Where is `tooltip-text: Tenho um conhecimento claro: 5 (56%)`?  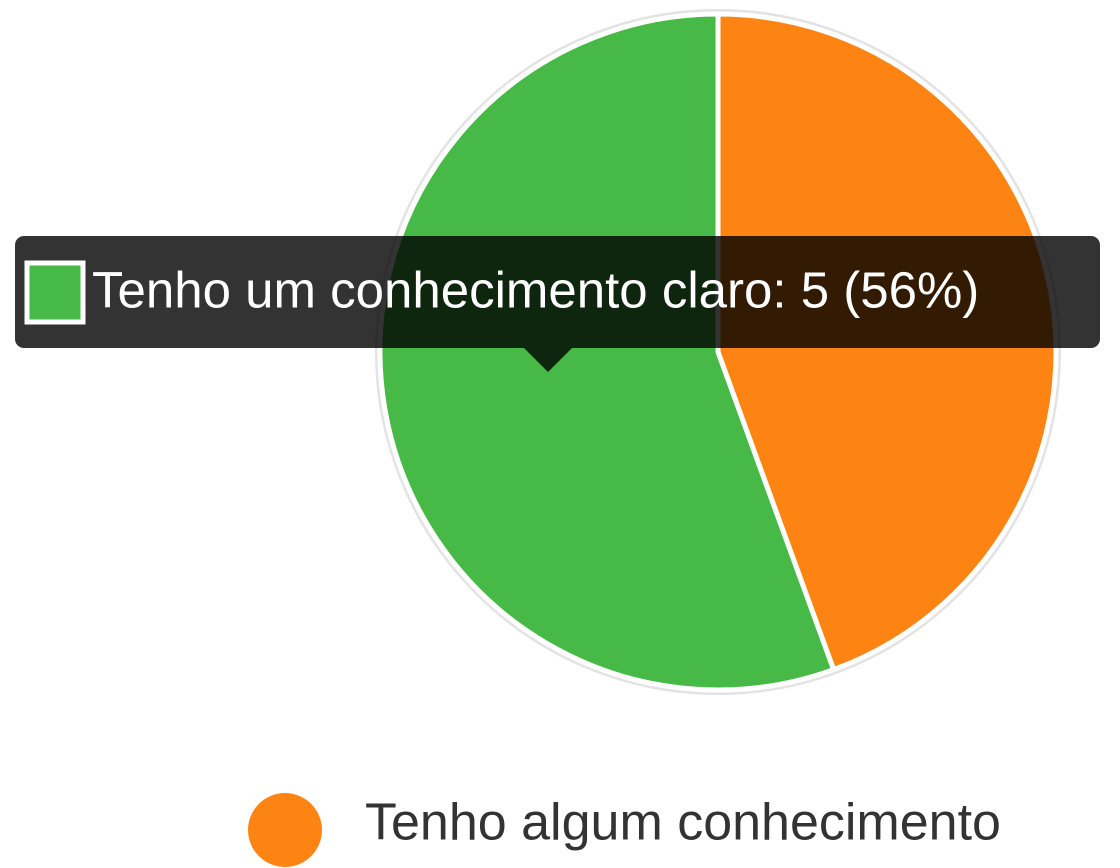
tooltip-text: Tenho um conhecimento claro: 5 (56%) is located at coordinates (535, 289).